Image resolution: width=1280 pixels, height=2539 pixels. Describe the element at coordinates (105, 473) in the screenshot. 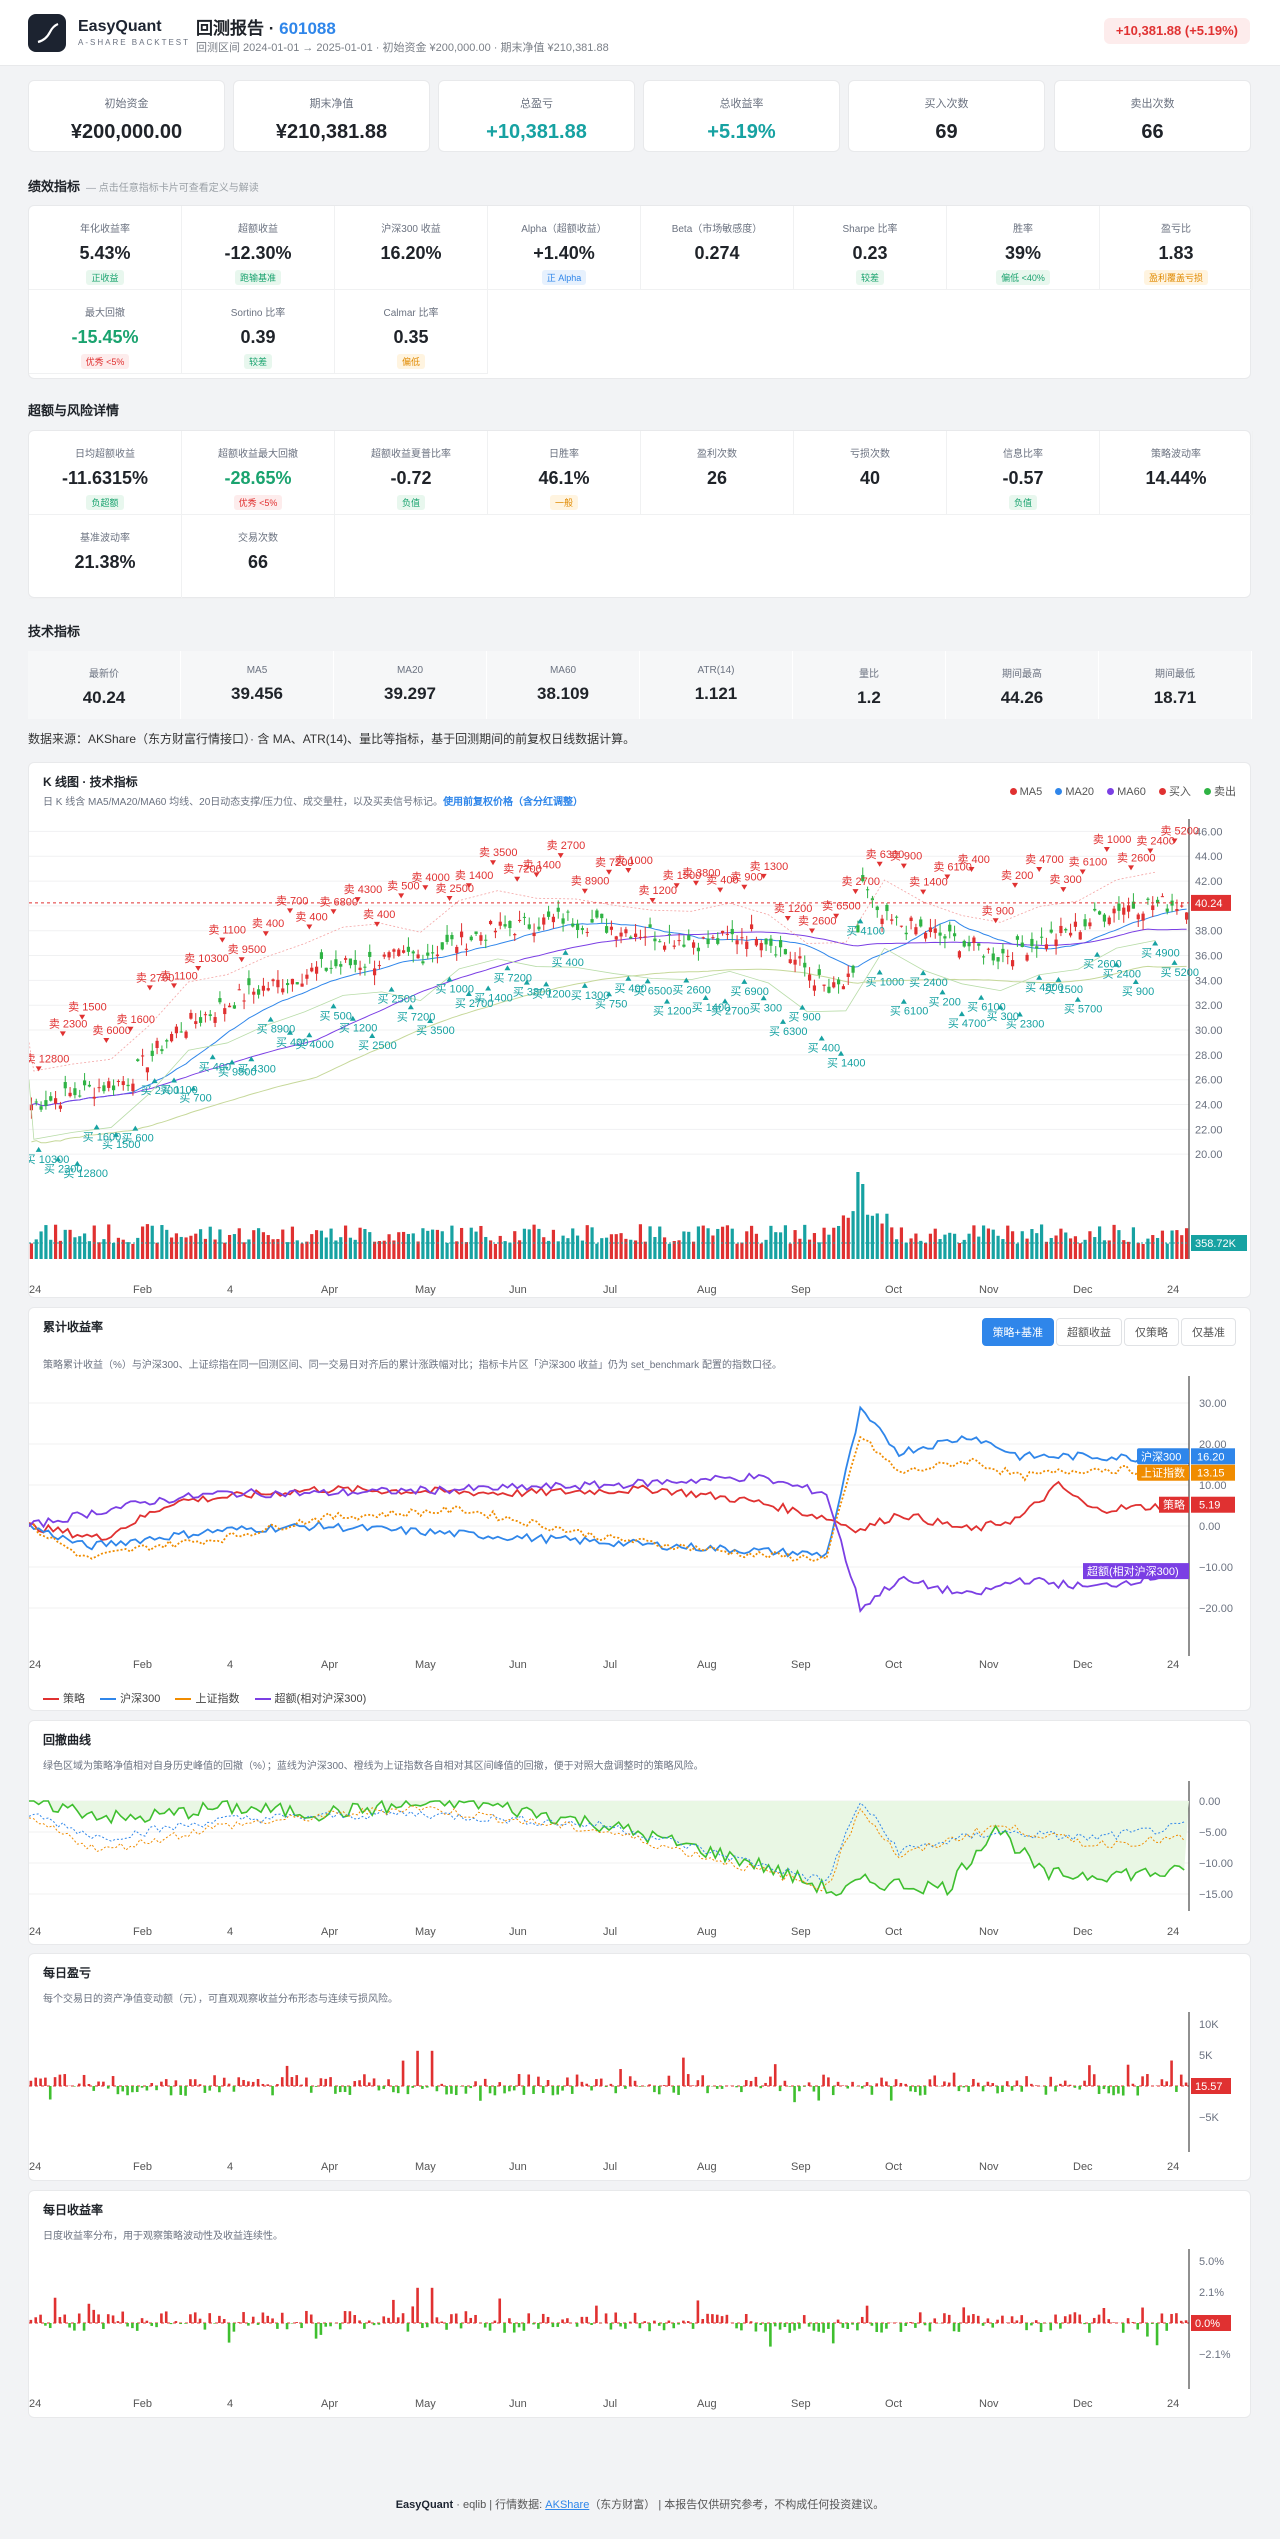

I see `metric-card: 日均超额收益 -11.6315% 负超额` at that location.